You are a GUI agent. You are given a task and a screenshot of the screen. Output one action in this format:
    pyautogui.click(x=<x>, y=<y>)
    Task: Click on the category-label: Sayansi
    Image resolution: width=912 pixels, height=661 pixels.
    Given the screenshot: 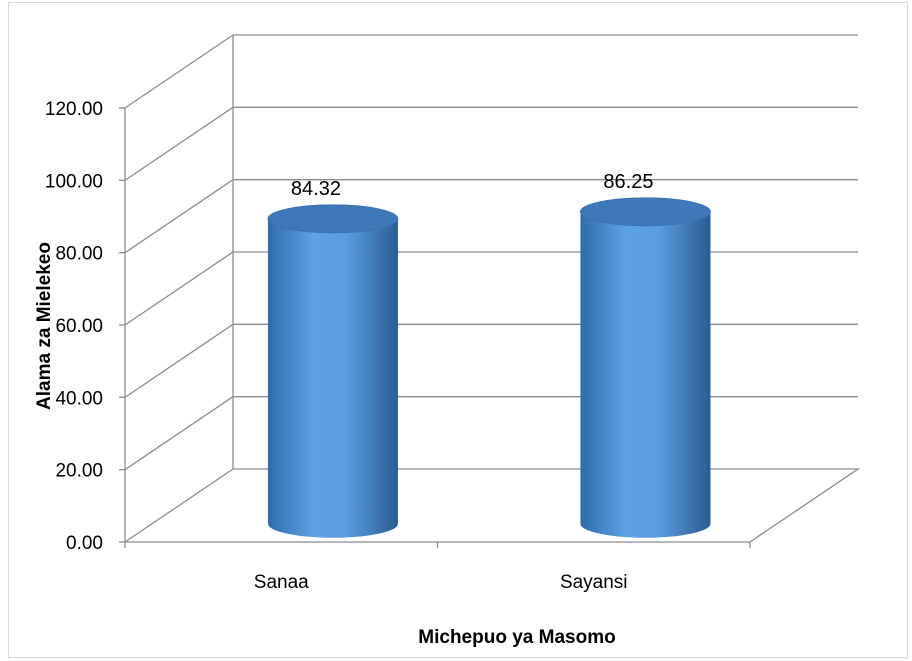 What is the action you would take?
    pyautogui.click(x=594, y=582)
    